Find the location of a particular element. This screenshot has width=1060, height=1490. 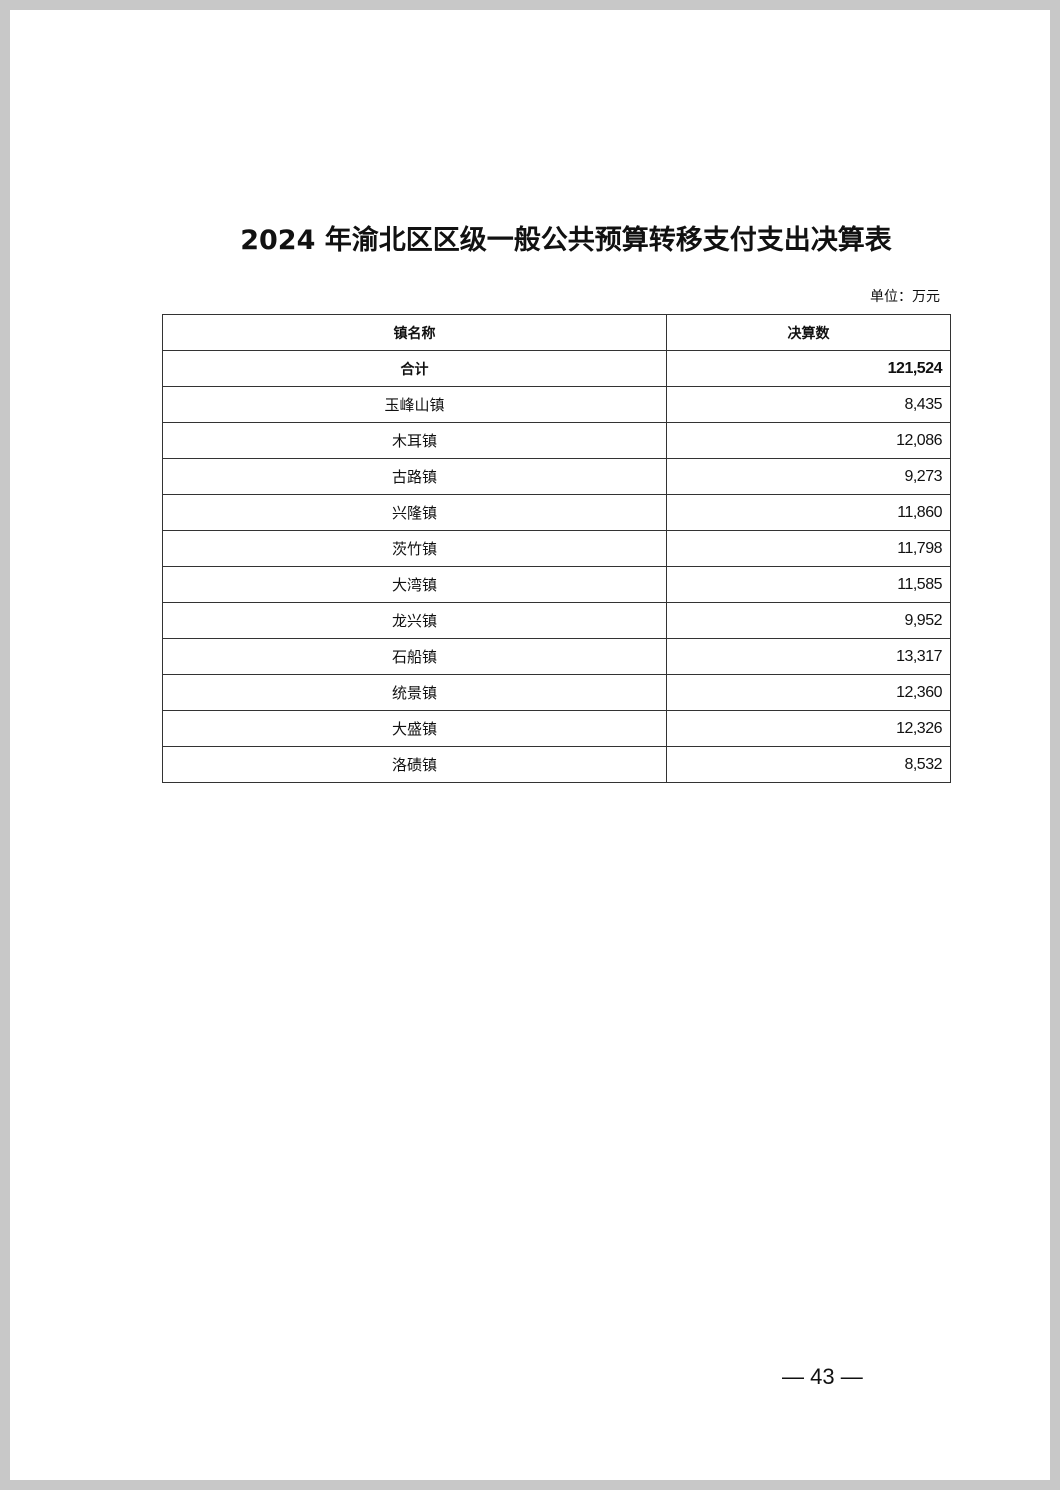

table-row: 统景镇 12,360 is located at coordinates (556, 692).